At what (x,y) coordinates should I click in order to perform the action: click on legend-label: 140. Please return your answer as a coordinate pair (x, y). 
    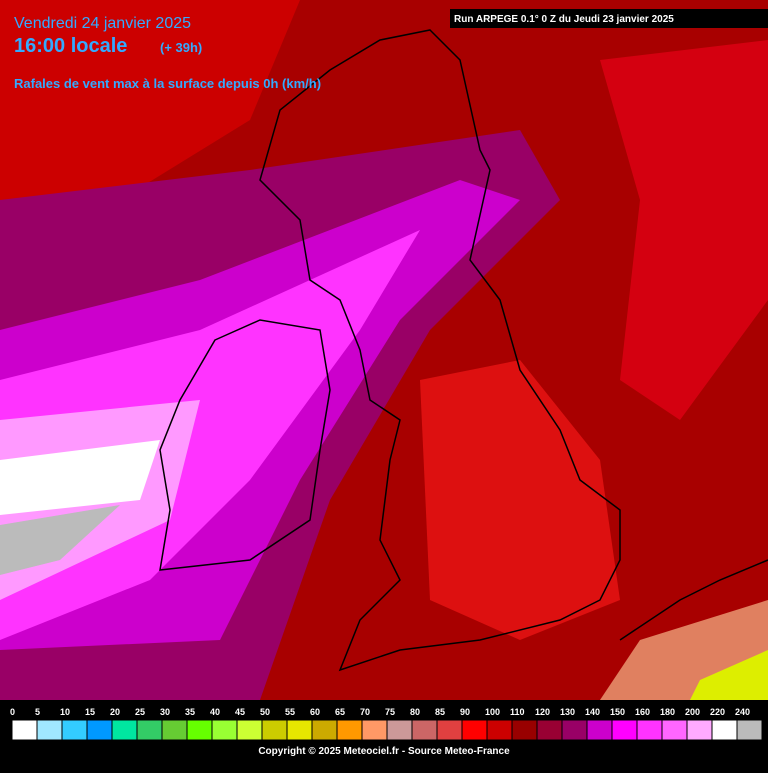
    Looking at the image, I should click on (592, 712).